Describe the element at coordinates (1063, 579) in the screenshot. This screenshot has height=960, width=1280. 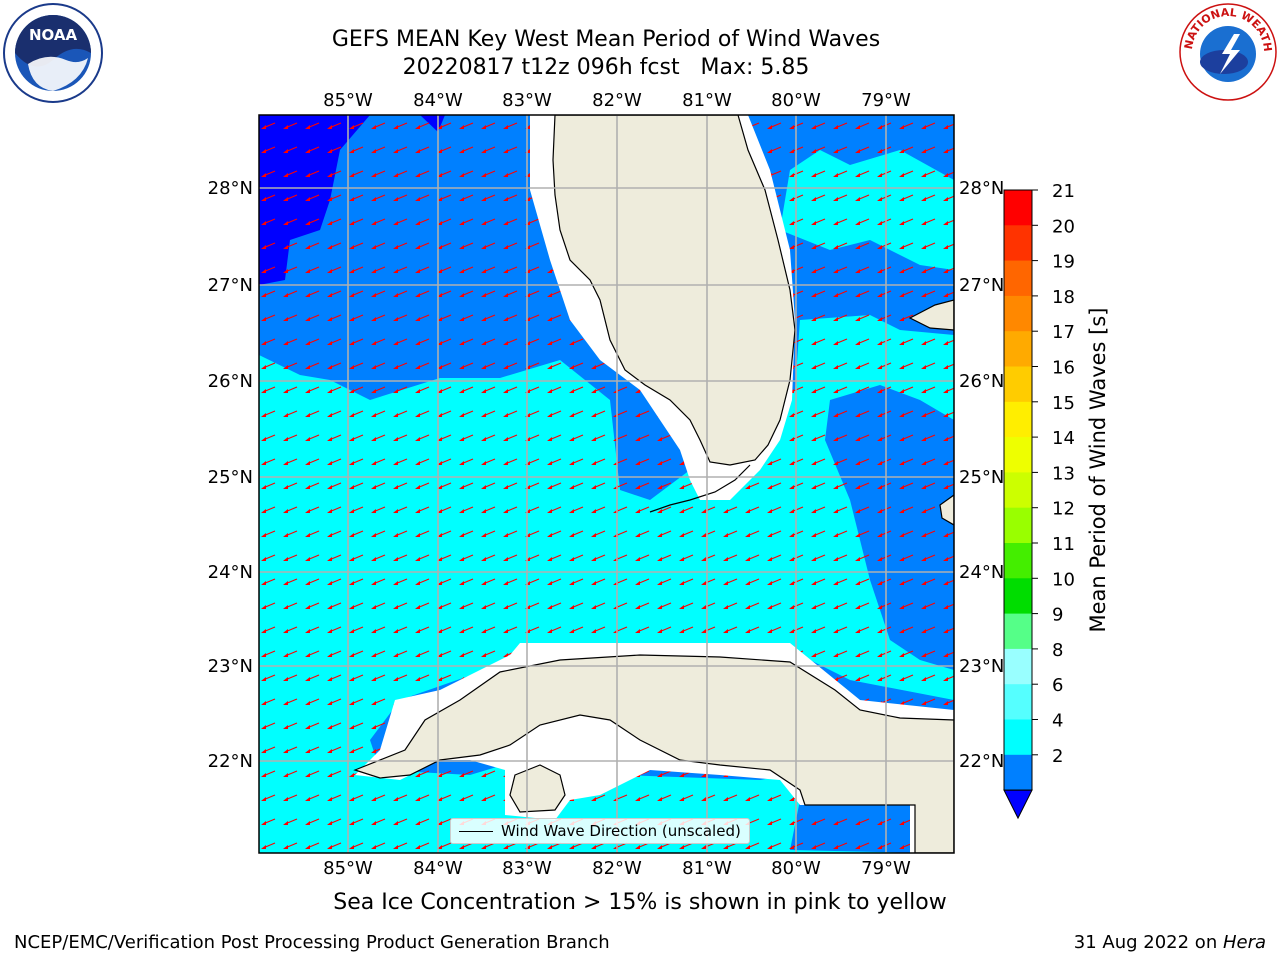
I see `colorbar-tick-label: 10` at that location.